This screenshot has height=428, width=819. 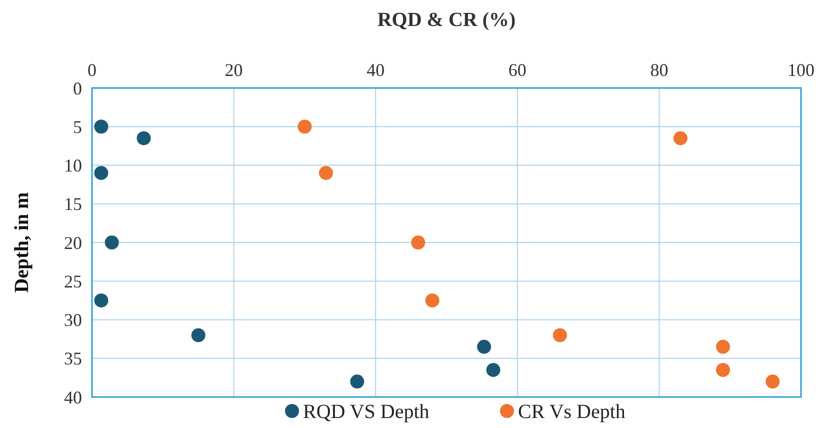 I want to click on x-tick-label: 40, so click(x=375, y=70).